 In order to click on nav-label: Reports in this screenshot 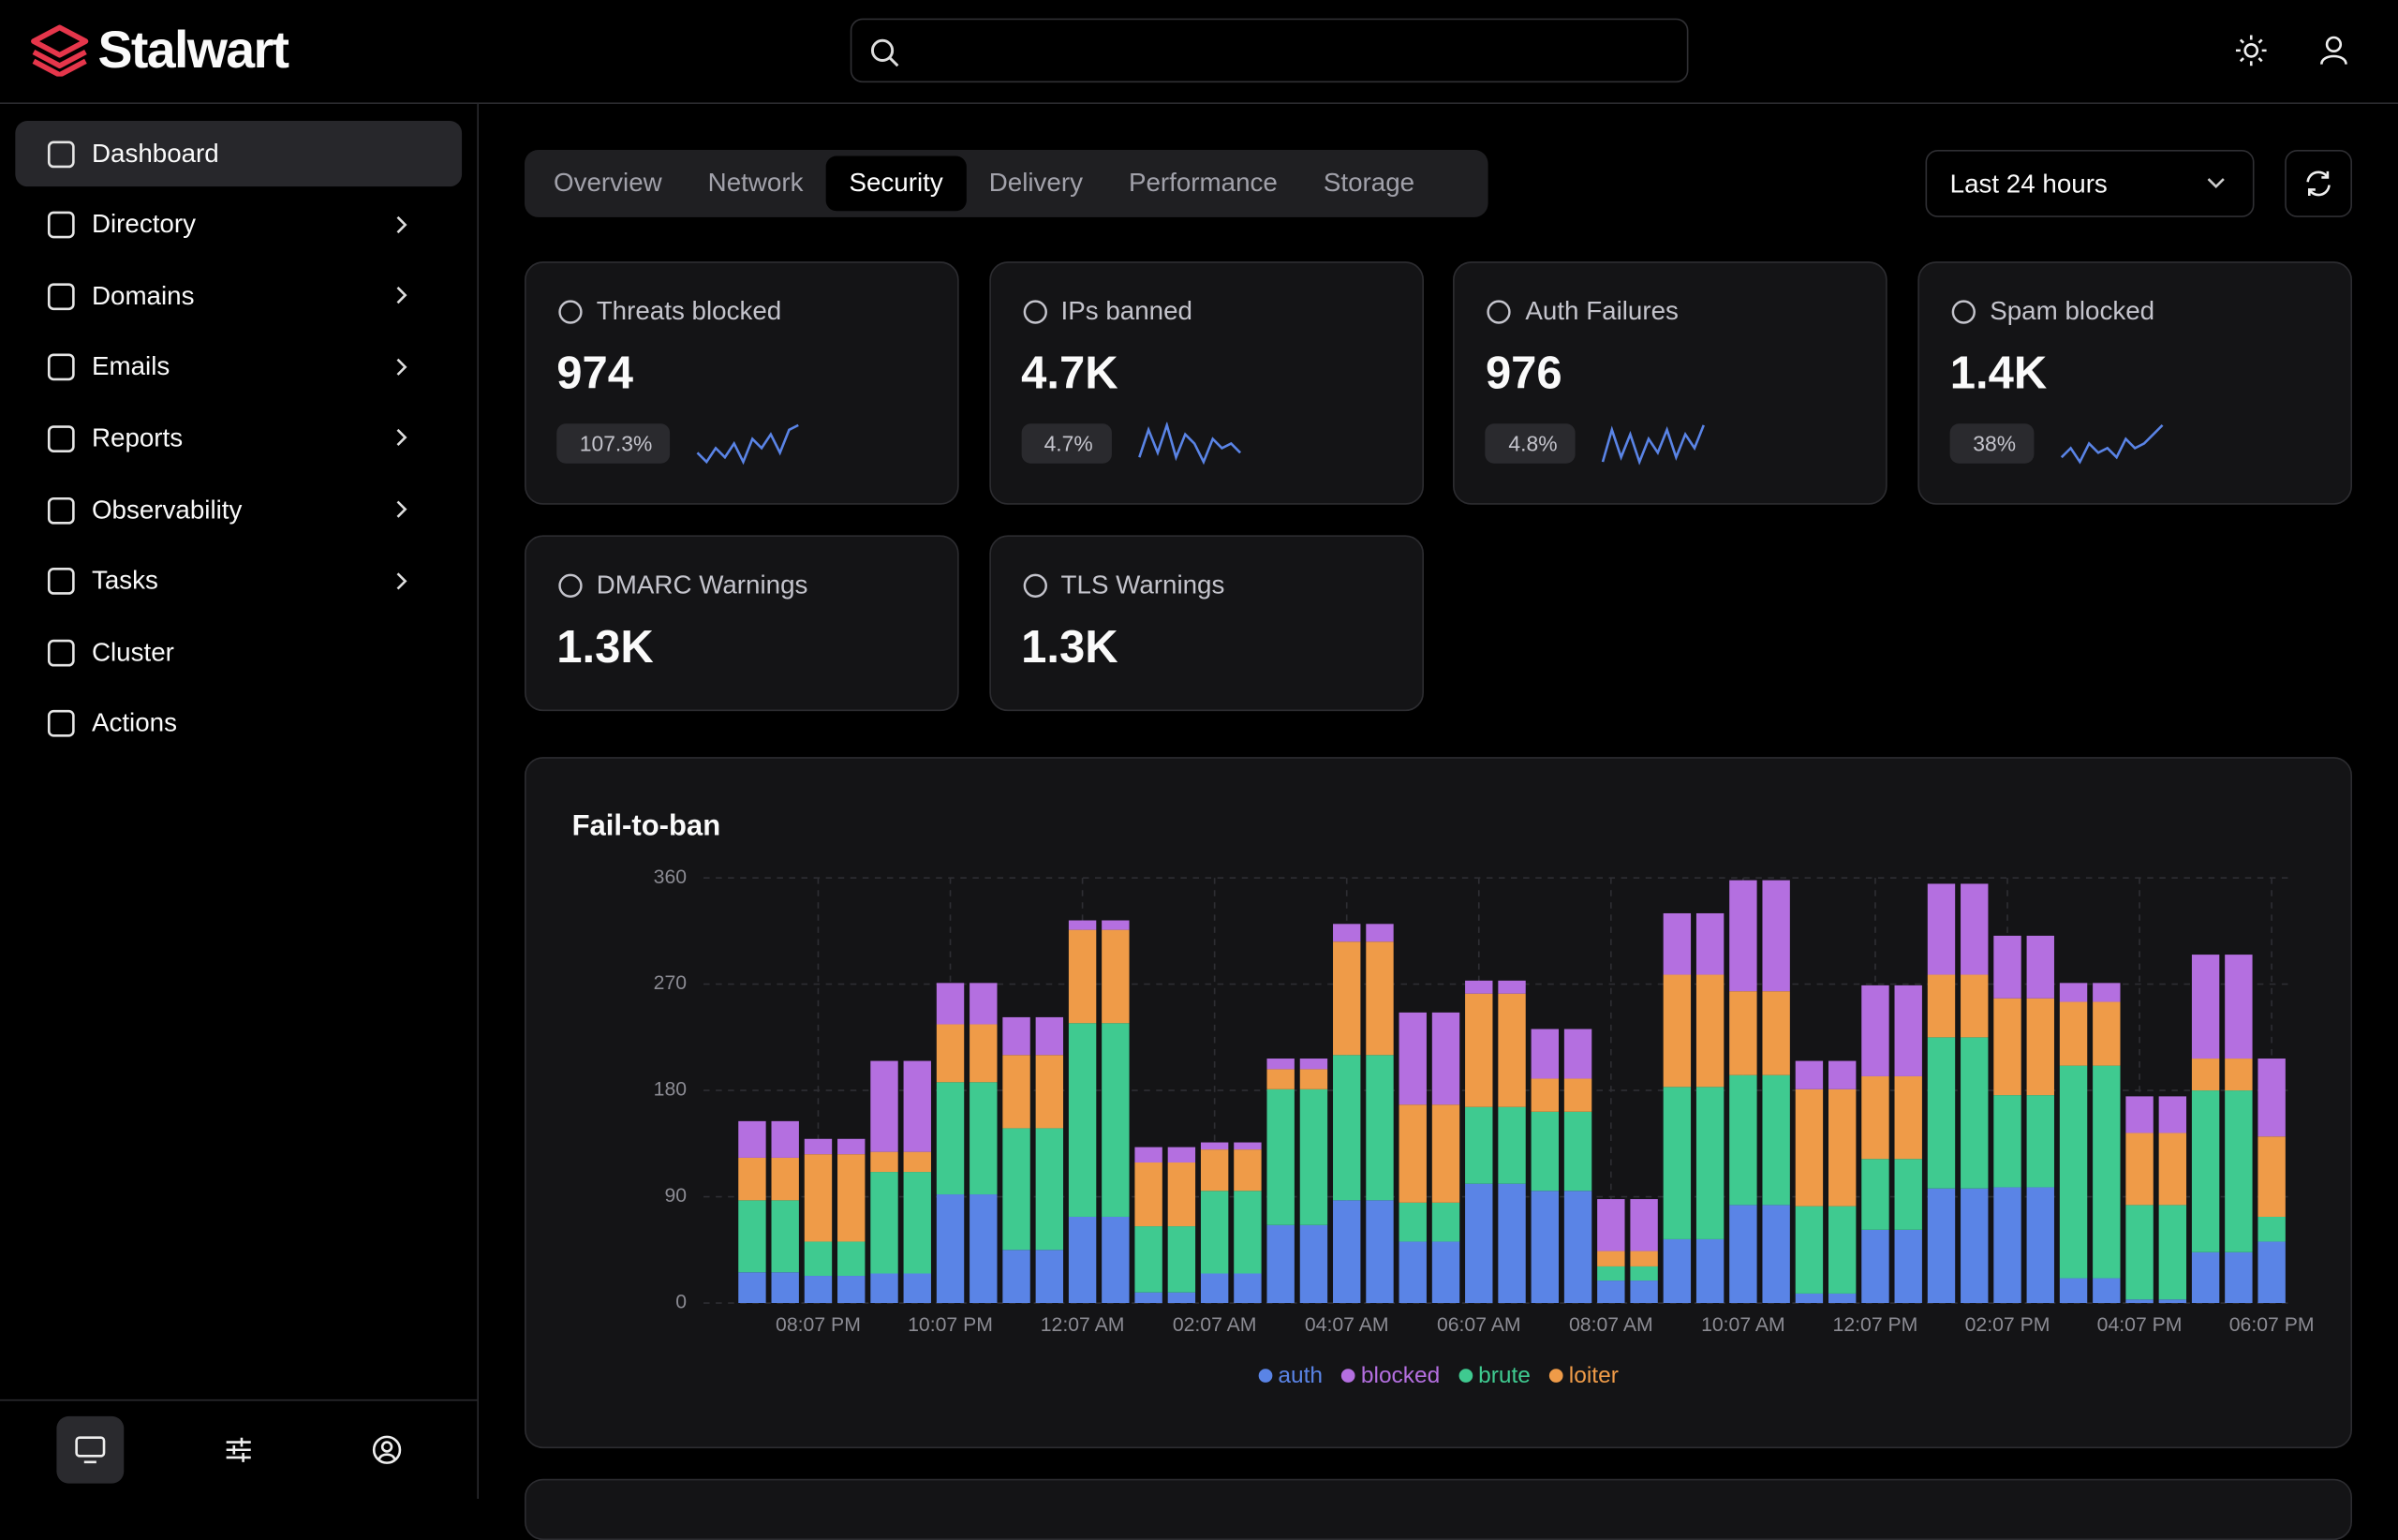, I will do `click(137, 438)`.